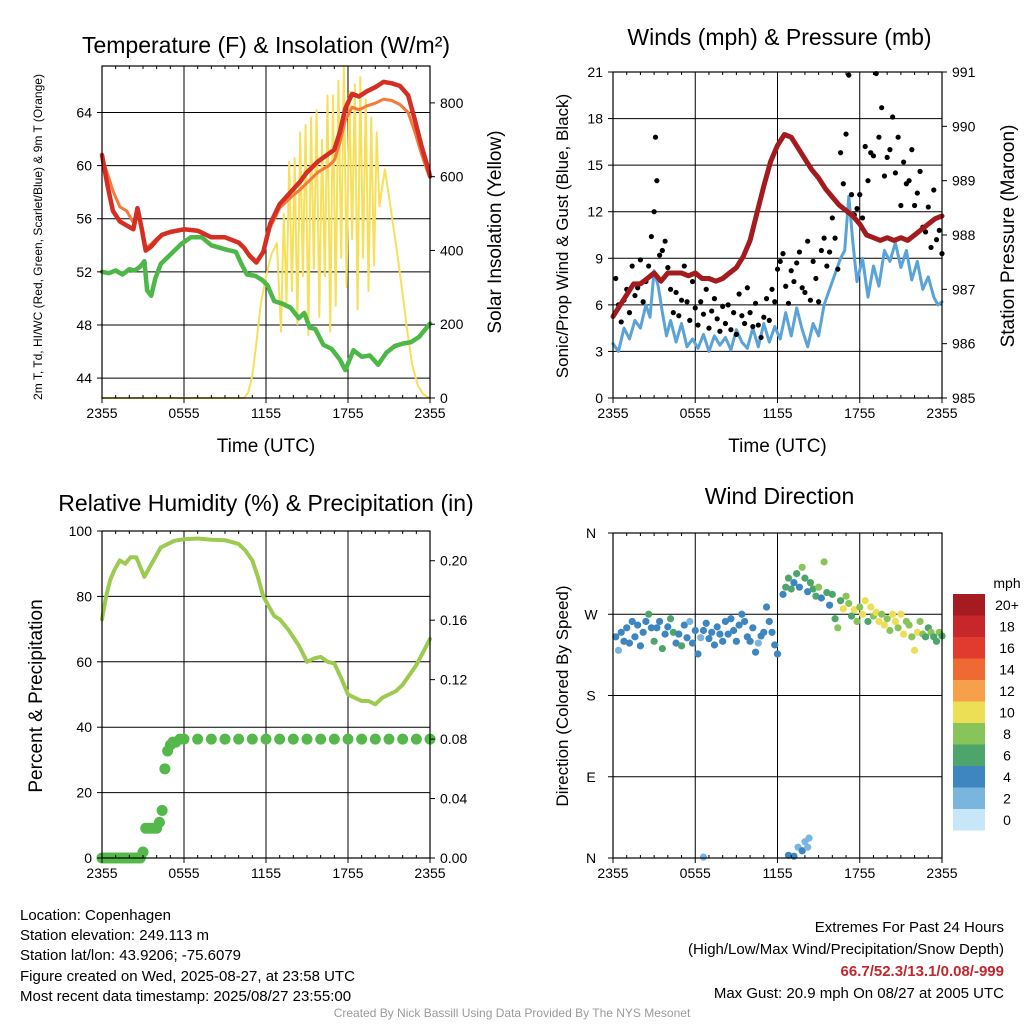 This screenshot has height=1024, width=1024. I want to click on speed-legend-label: 0, so click(1007, 820).